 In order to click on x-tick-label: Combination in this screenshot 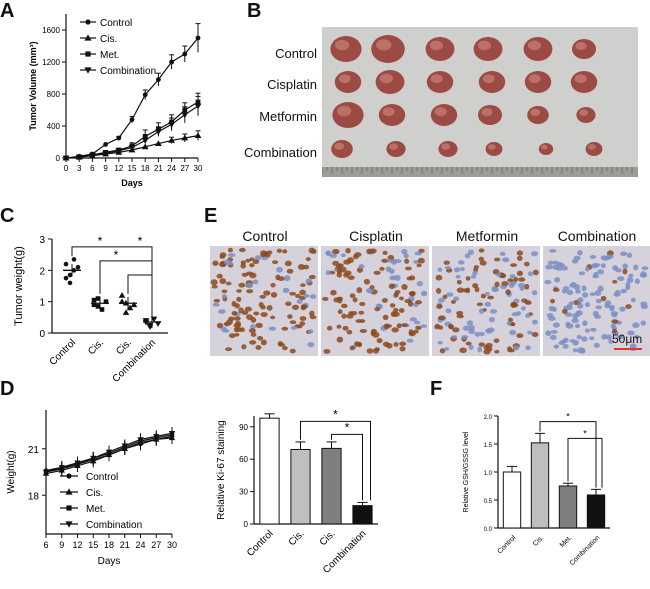, I will do `click(134, 360)`.